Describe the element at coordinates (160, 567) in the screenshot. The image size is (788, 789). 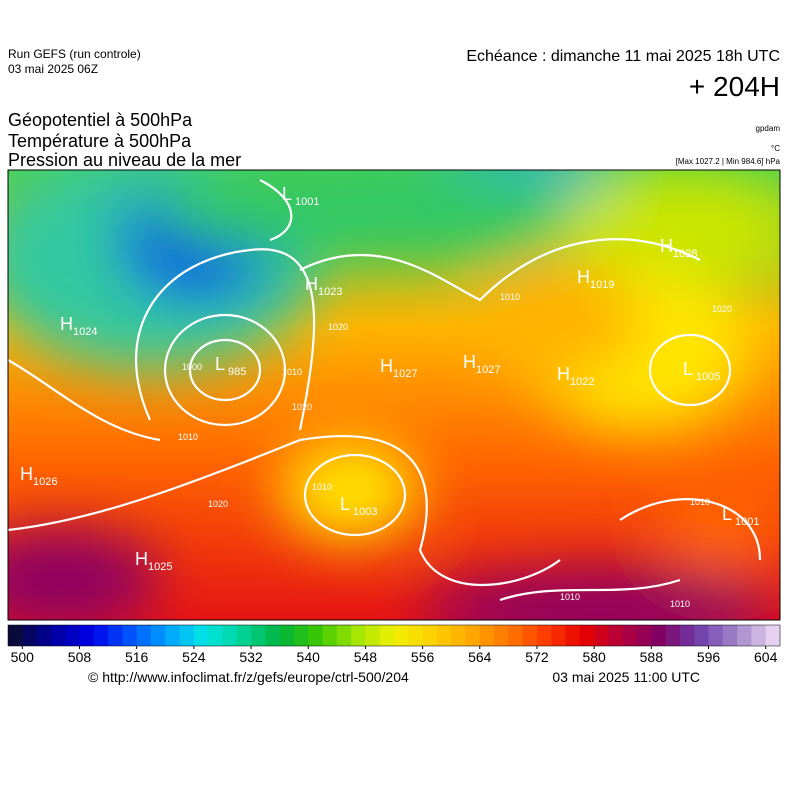
I see `center-pressure: 1025` at that location.